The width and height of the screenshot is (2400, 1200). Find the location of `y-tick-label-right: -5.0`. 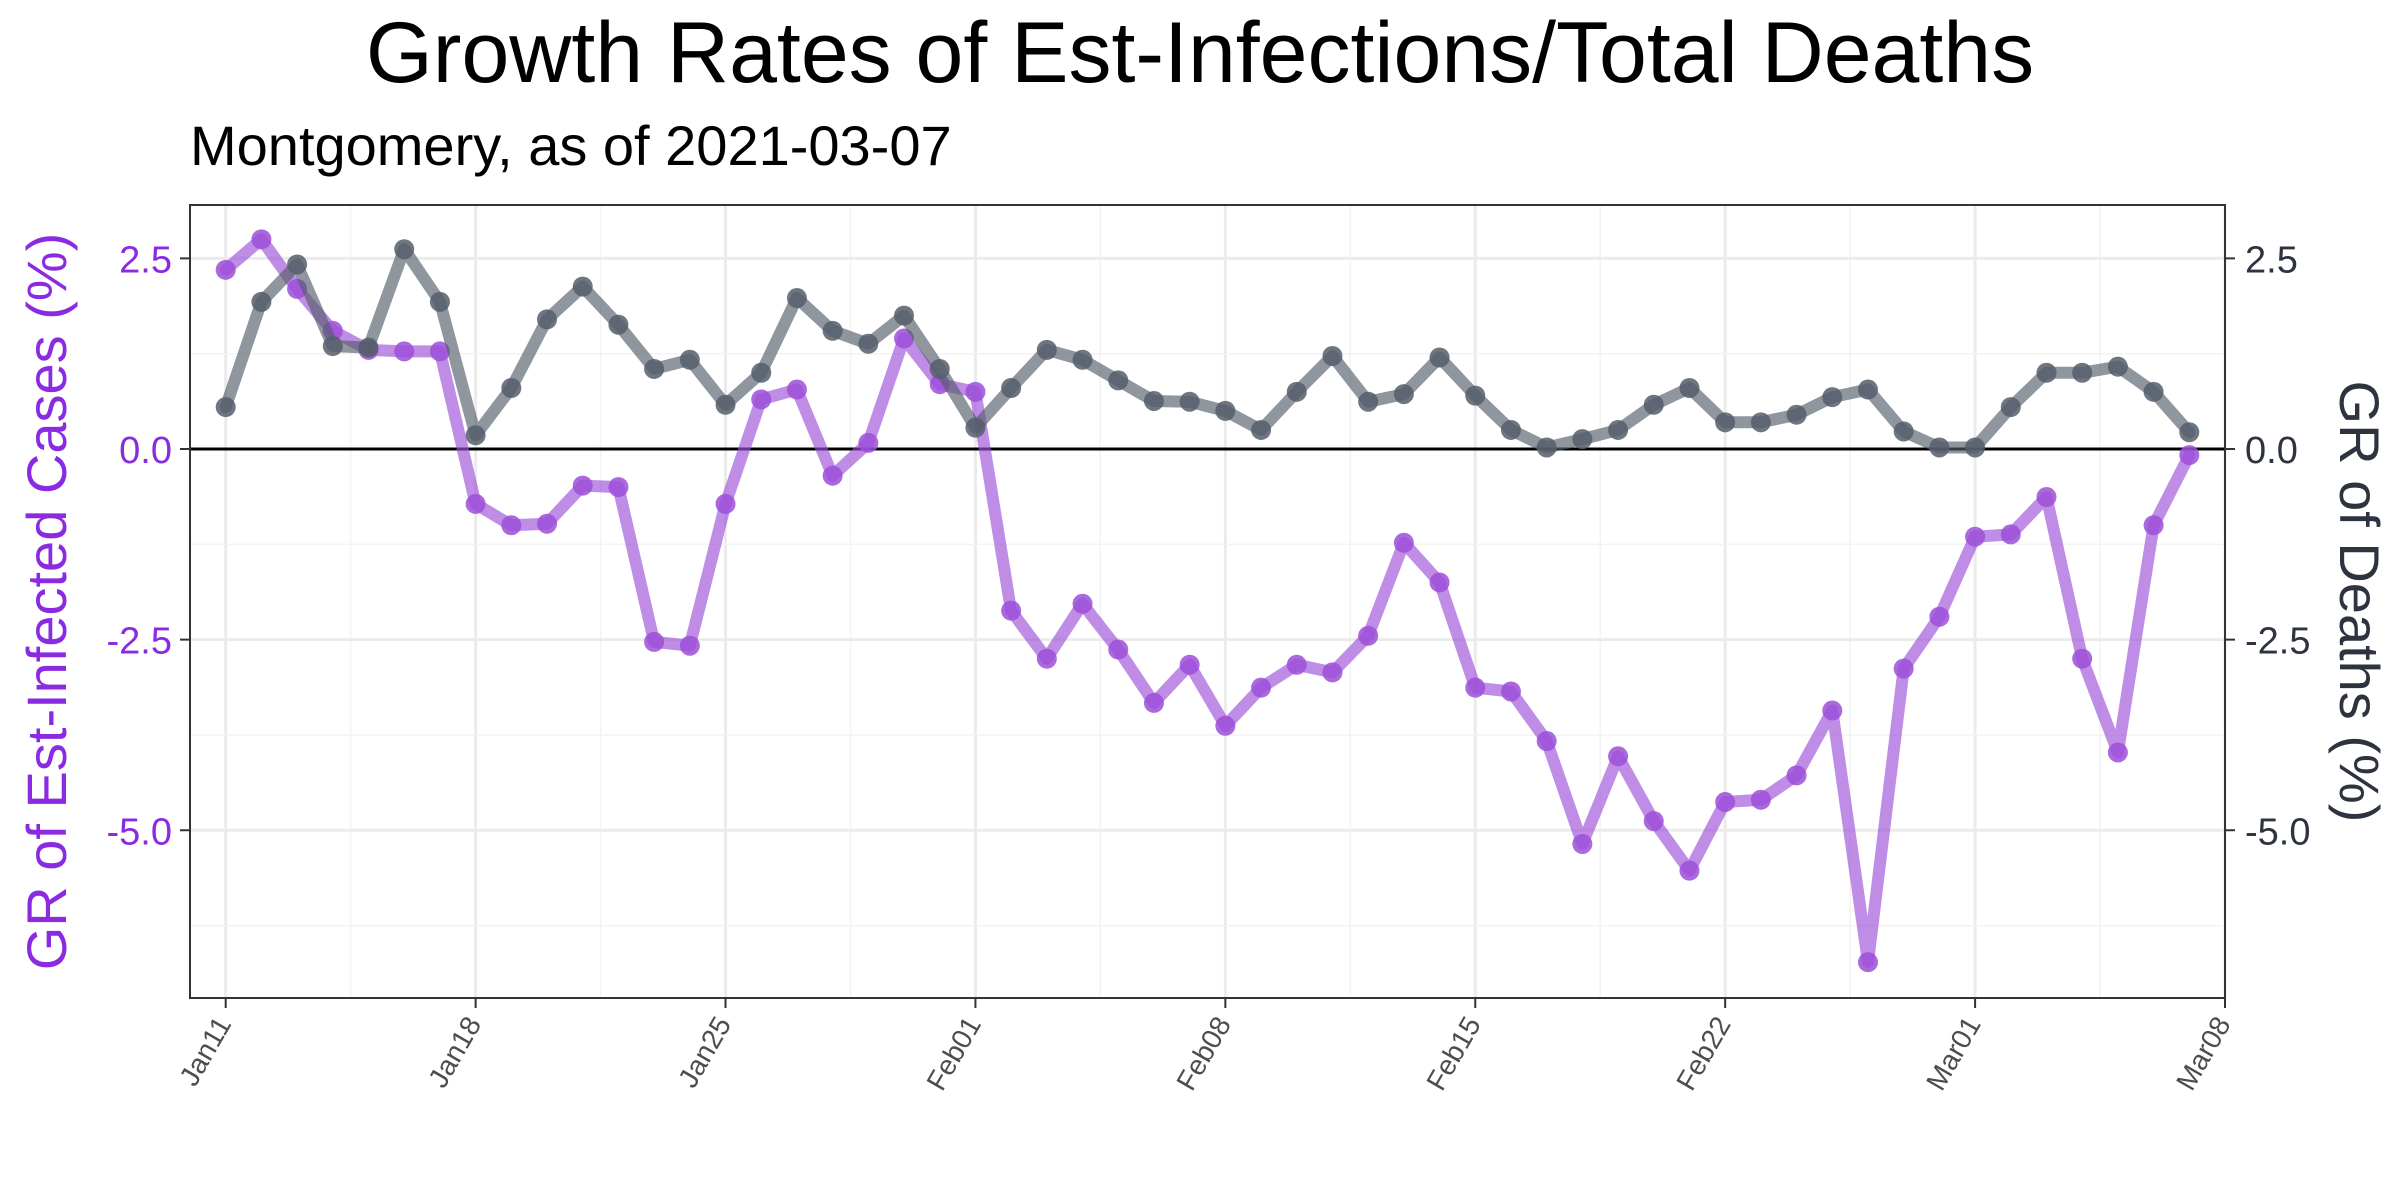

y-tick-label-right: -5.0 is located at coordinates (2277, 832).